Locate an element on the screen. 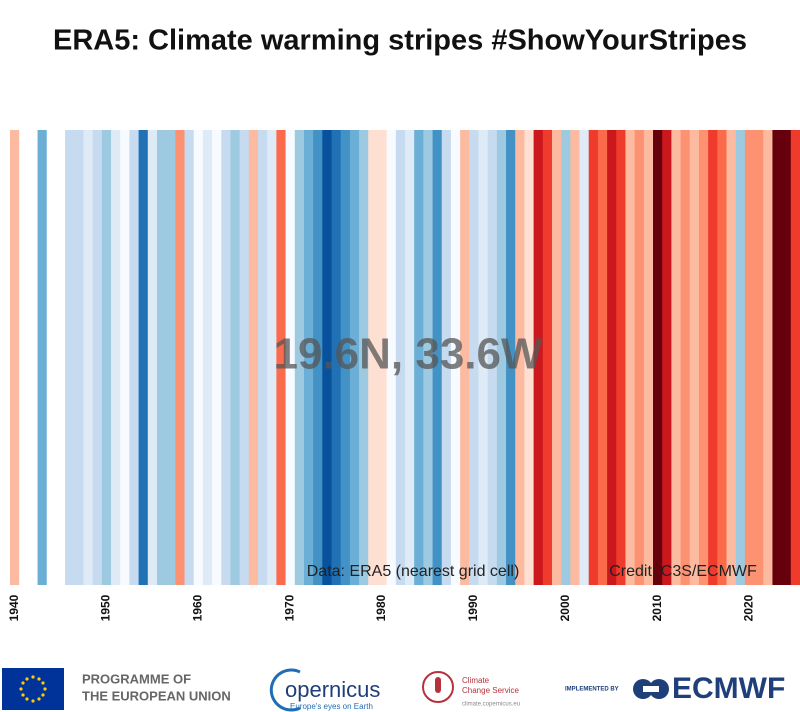 The image size is (800, 712). x-tick-label: 2010 is located at coordinates (657, 607).